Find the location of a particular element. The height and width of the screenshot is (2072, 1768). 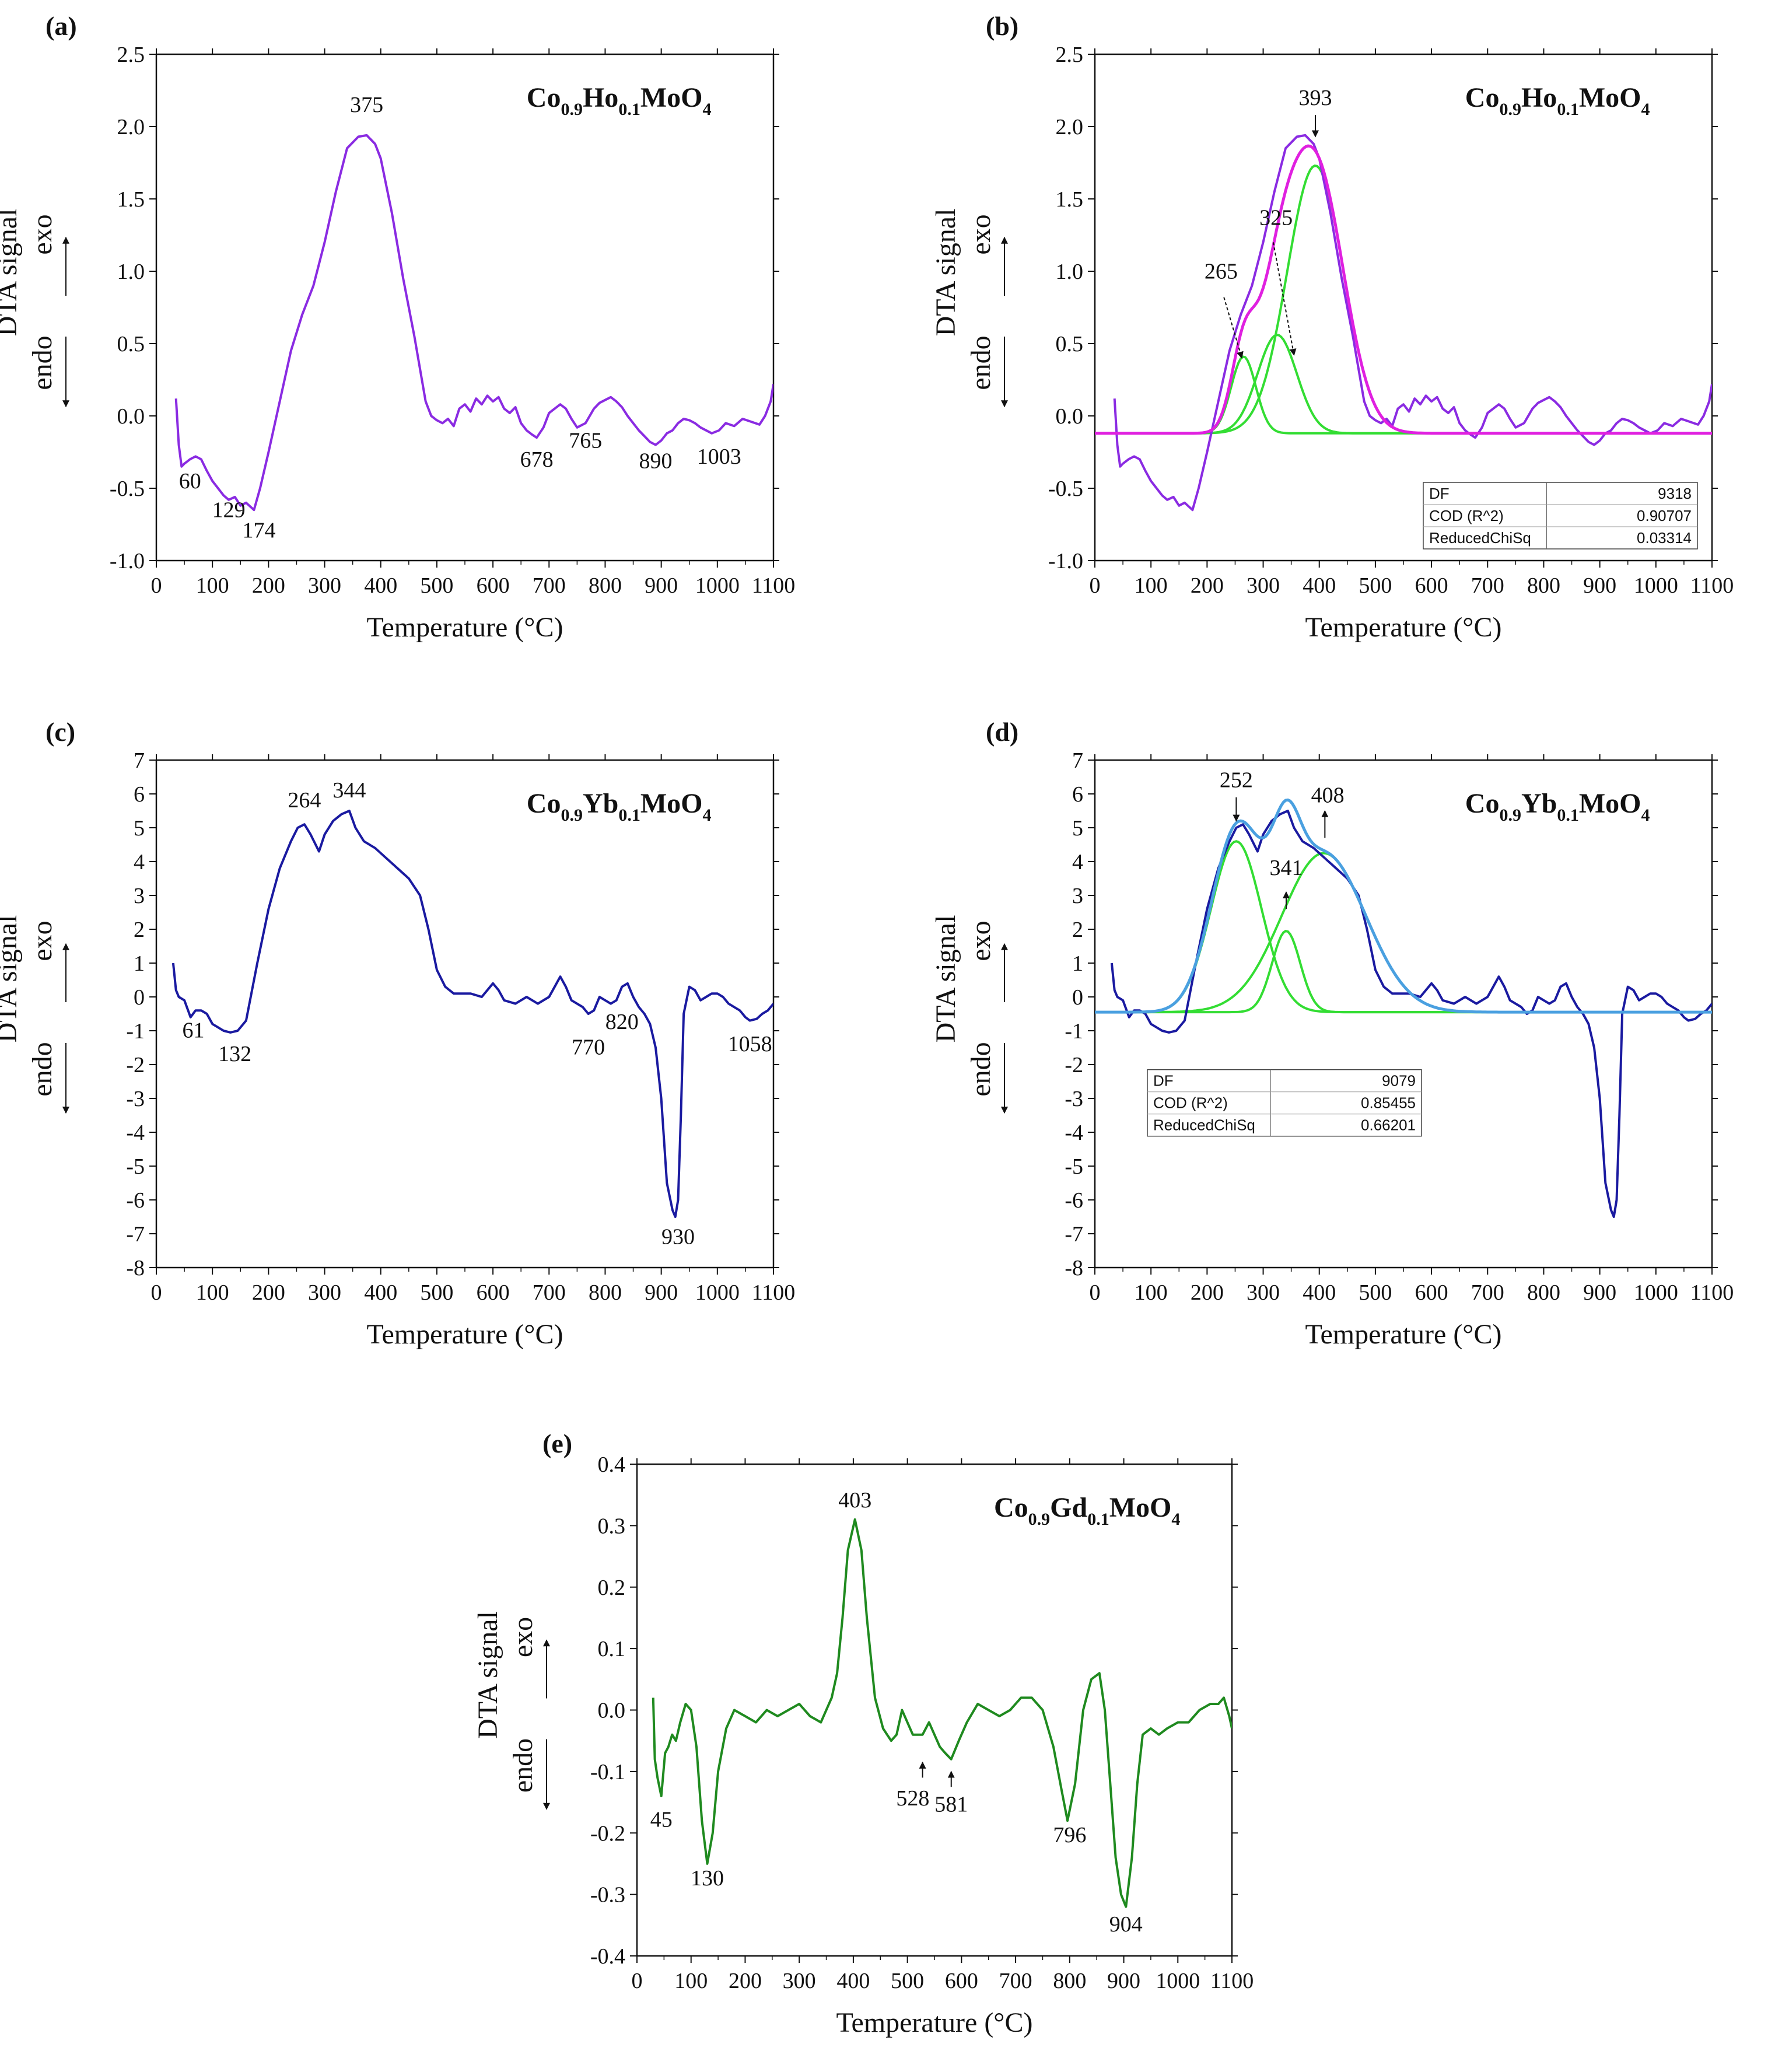

y-tick-label: -6 is located at coordinates (1074, 1200).